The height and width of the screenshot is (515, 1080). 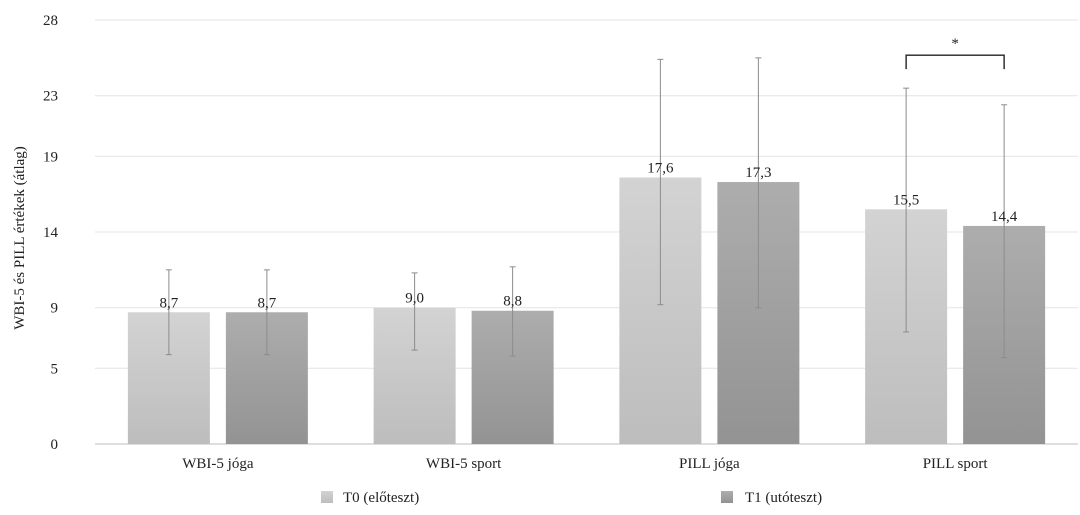 I want to click on data-label: 15,5, so click(x=906, y=200).